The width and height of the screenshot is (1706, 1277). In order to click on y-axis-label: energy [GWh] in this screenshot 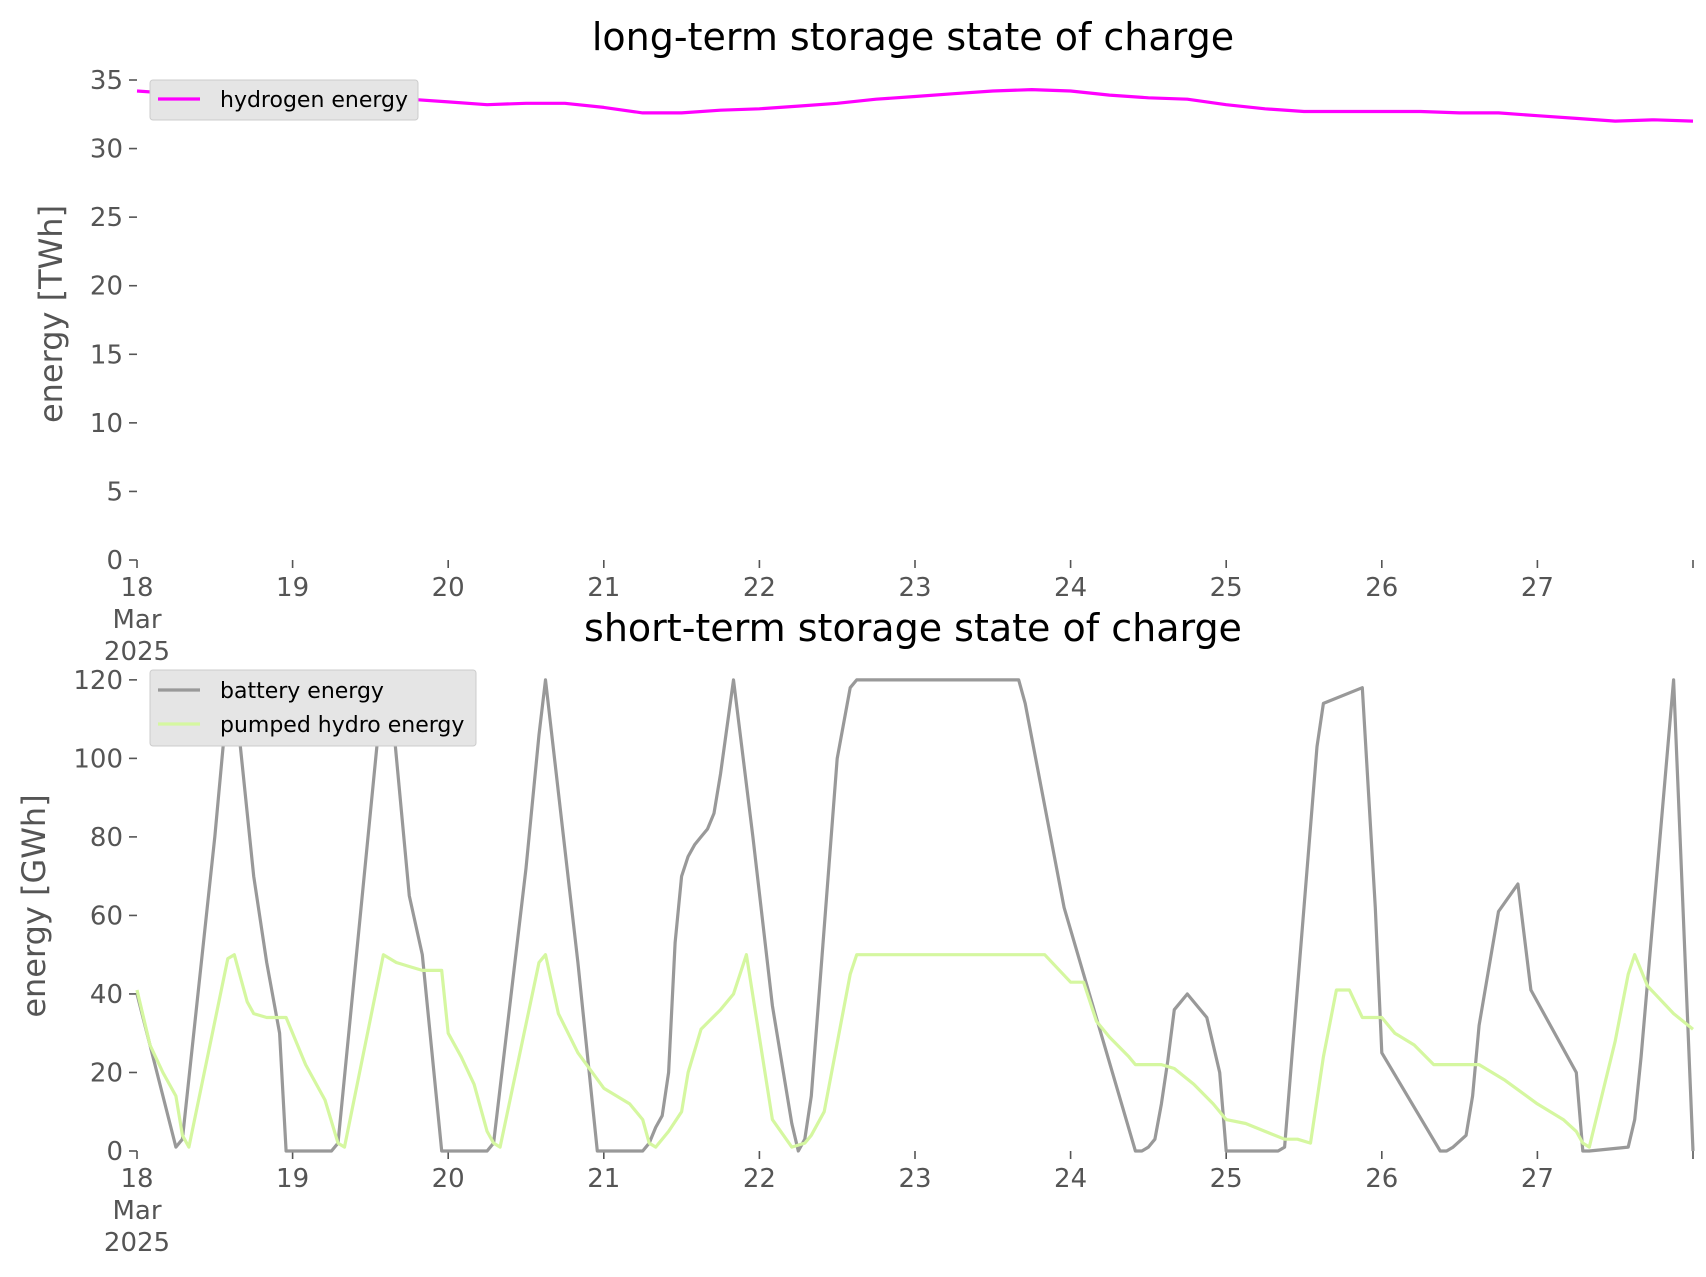, I will do `click(34, 905)`.